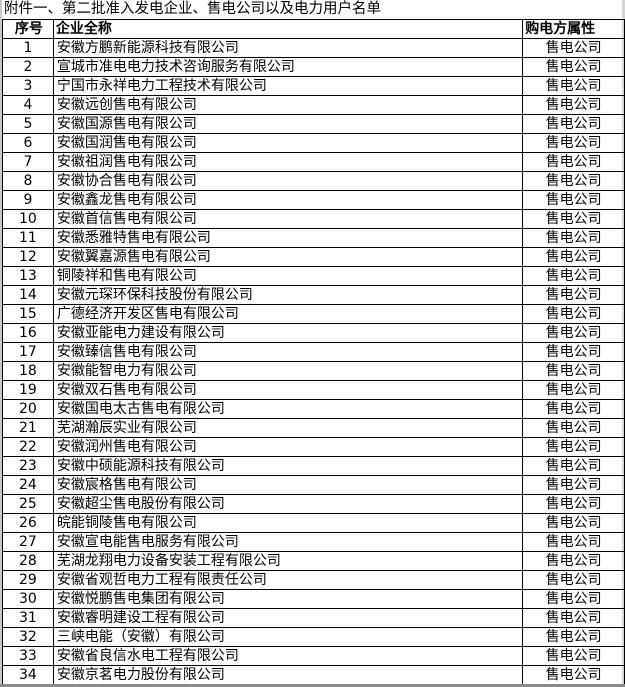 The width and height of the screenshot is (625, 687). I want to click on company-name: 安徽国润售电有限公司, so click(288, 143).